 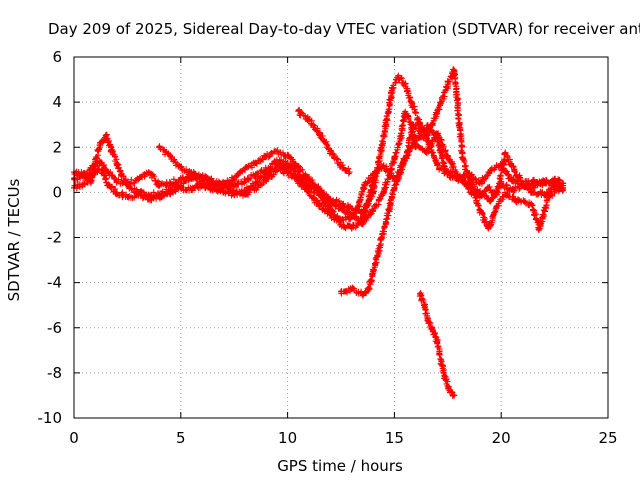 I want to click on point-markers, so click(x=266, y=183).